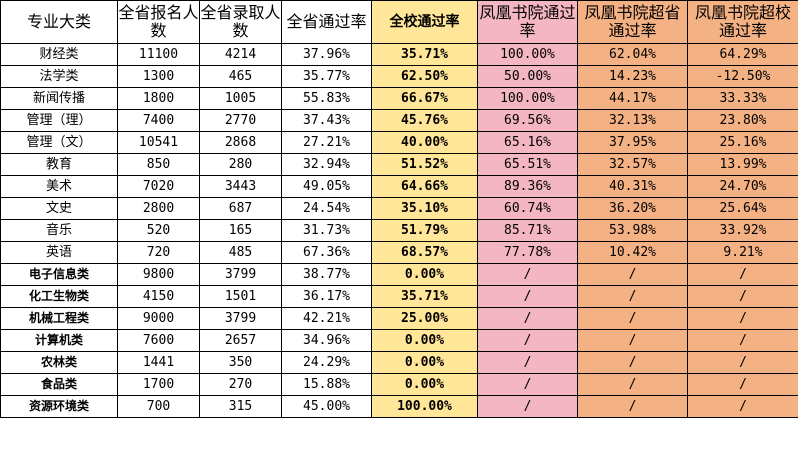 The width and height of the screenshot is (798, 455). I want to click on cell-province-rate: 27.21%, so click(326, 142).